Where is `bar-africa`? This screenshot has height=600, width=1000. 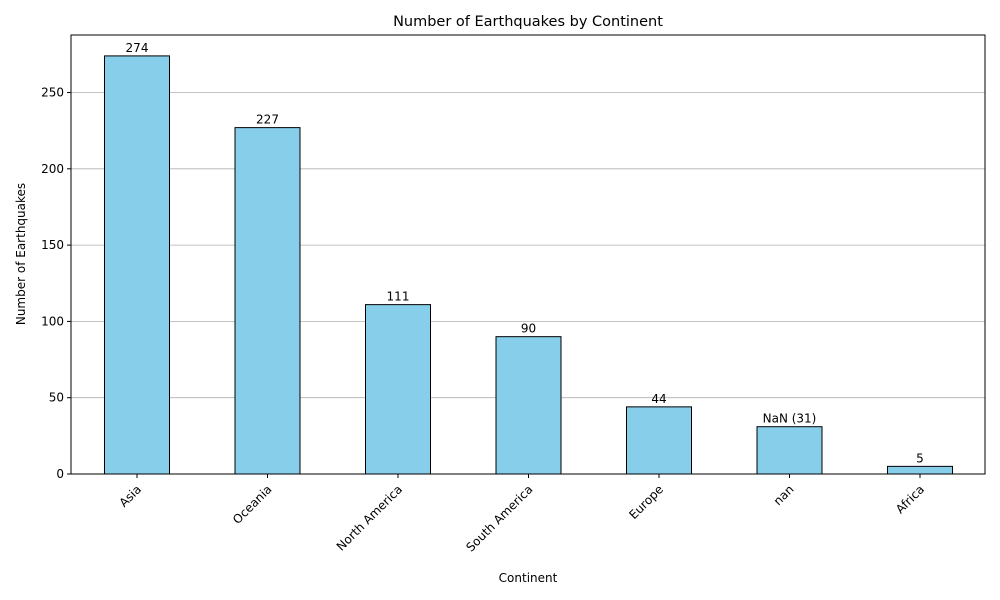
bar-africa is located at coordinates (920, 470).